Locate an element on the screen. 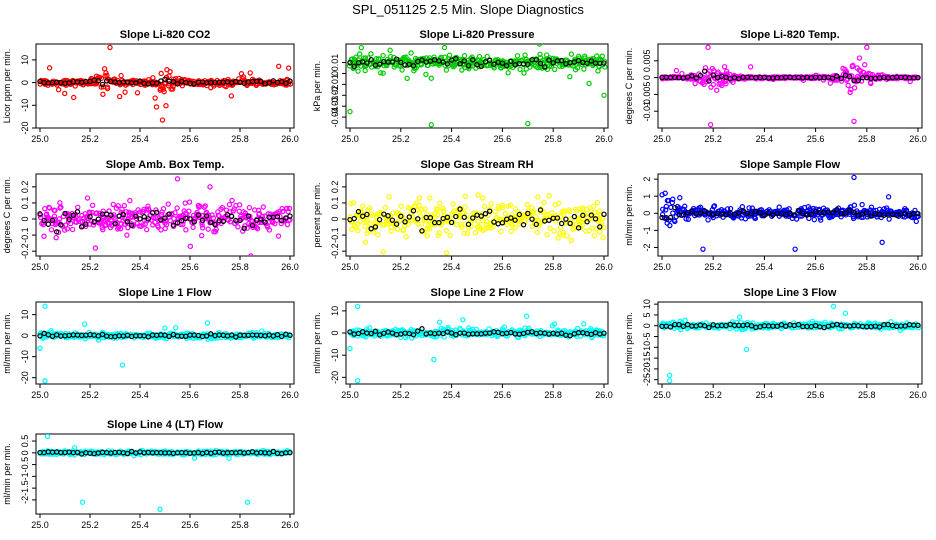 This screenshot has width=936, height=540. y-tick-label: -10 is located at coordinates (25, 105).